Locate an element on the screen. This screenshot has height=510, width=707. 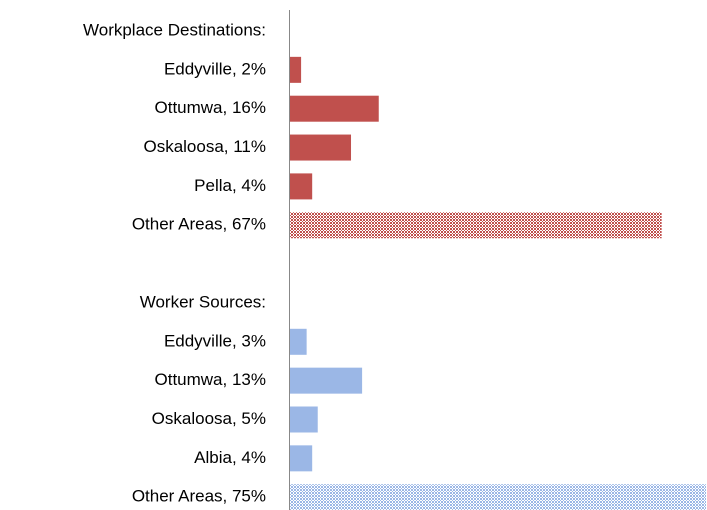
category-label: Oskaloosa, 11% is located at coordinates (204, 146).